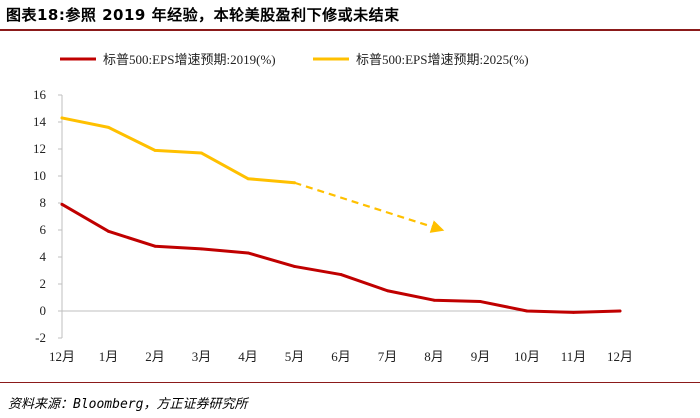 Image resolution: width=700 pixels, height=418 pixels. What do you see at coordinates (128, 404) in the screenshot?
I see `source-note: 资料来源：Bloomberg，方正证券研究所` at bounding box center [128, 404].